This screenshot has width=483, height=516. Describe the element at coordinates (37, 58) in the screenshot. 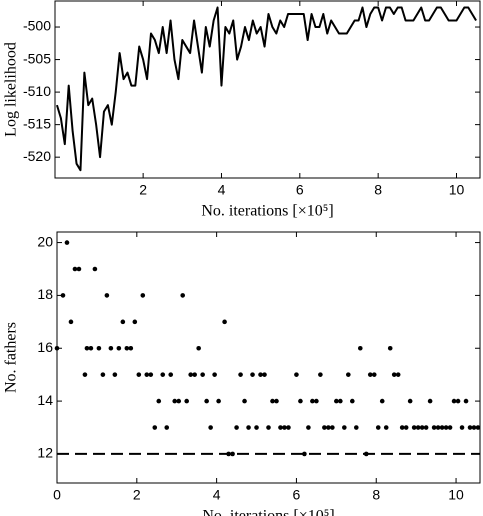

I see `y-tick-label: -505` at that location.